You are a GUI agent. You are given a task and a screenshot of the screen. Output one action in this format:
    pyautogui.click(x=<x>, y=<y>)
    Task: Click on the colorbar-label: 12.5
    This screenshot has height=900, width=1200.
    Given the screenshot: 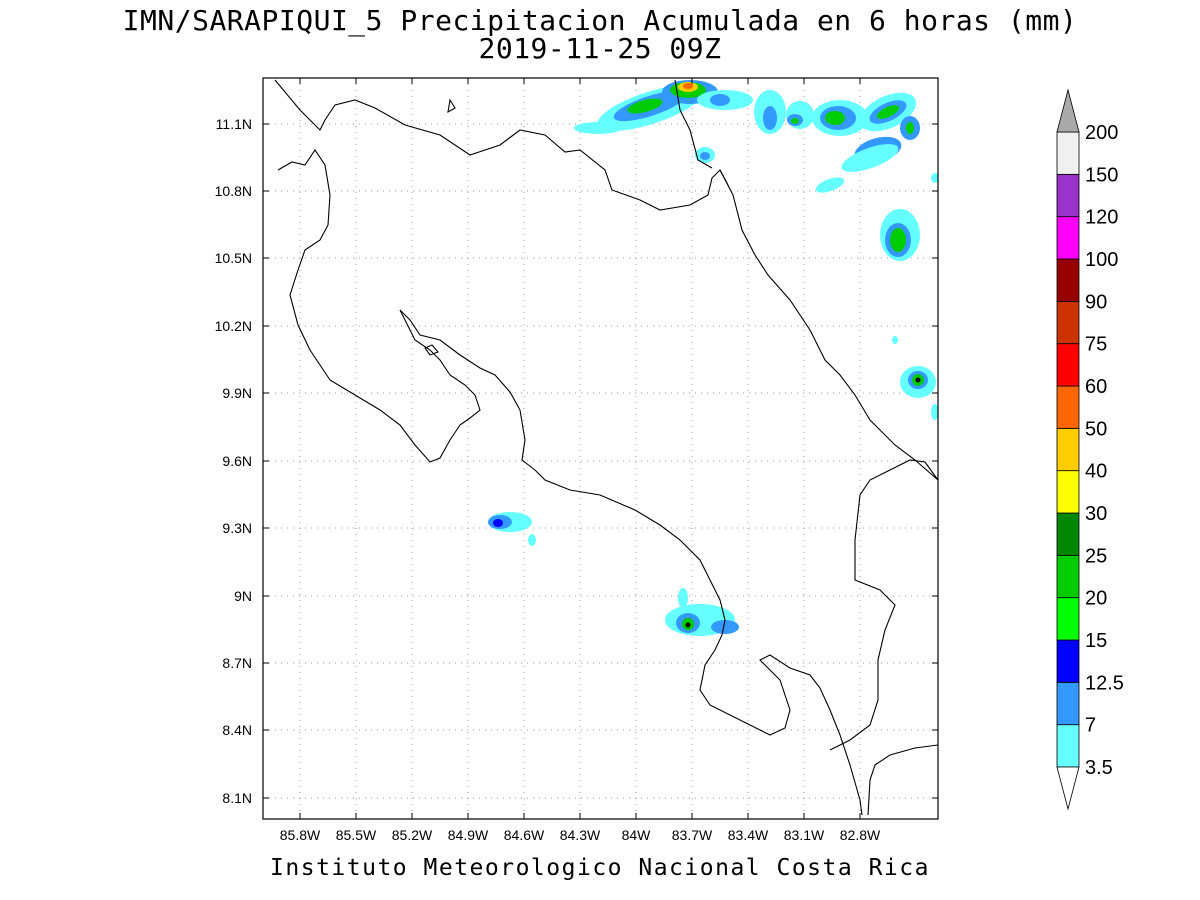 What is the action you would take?
    pyautogui.click(x=1104, y=683)
    